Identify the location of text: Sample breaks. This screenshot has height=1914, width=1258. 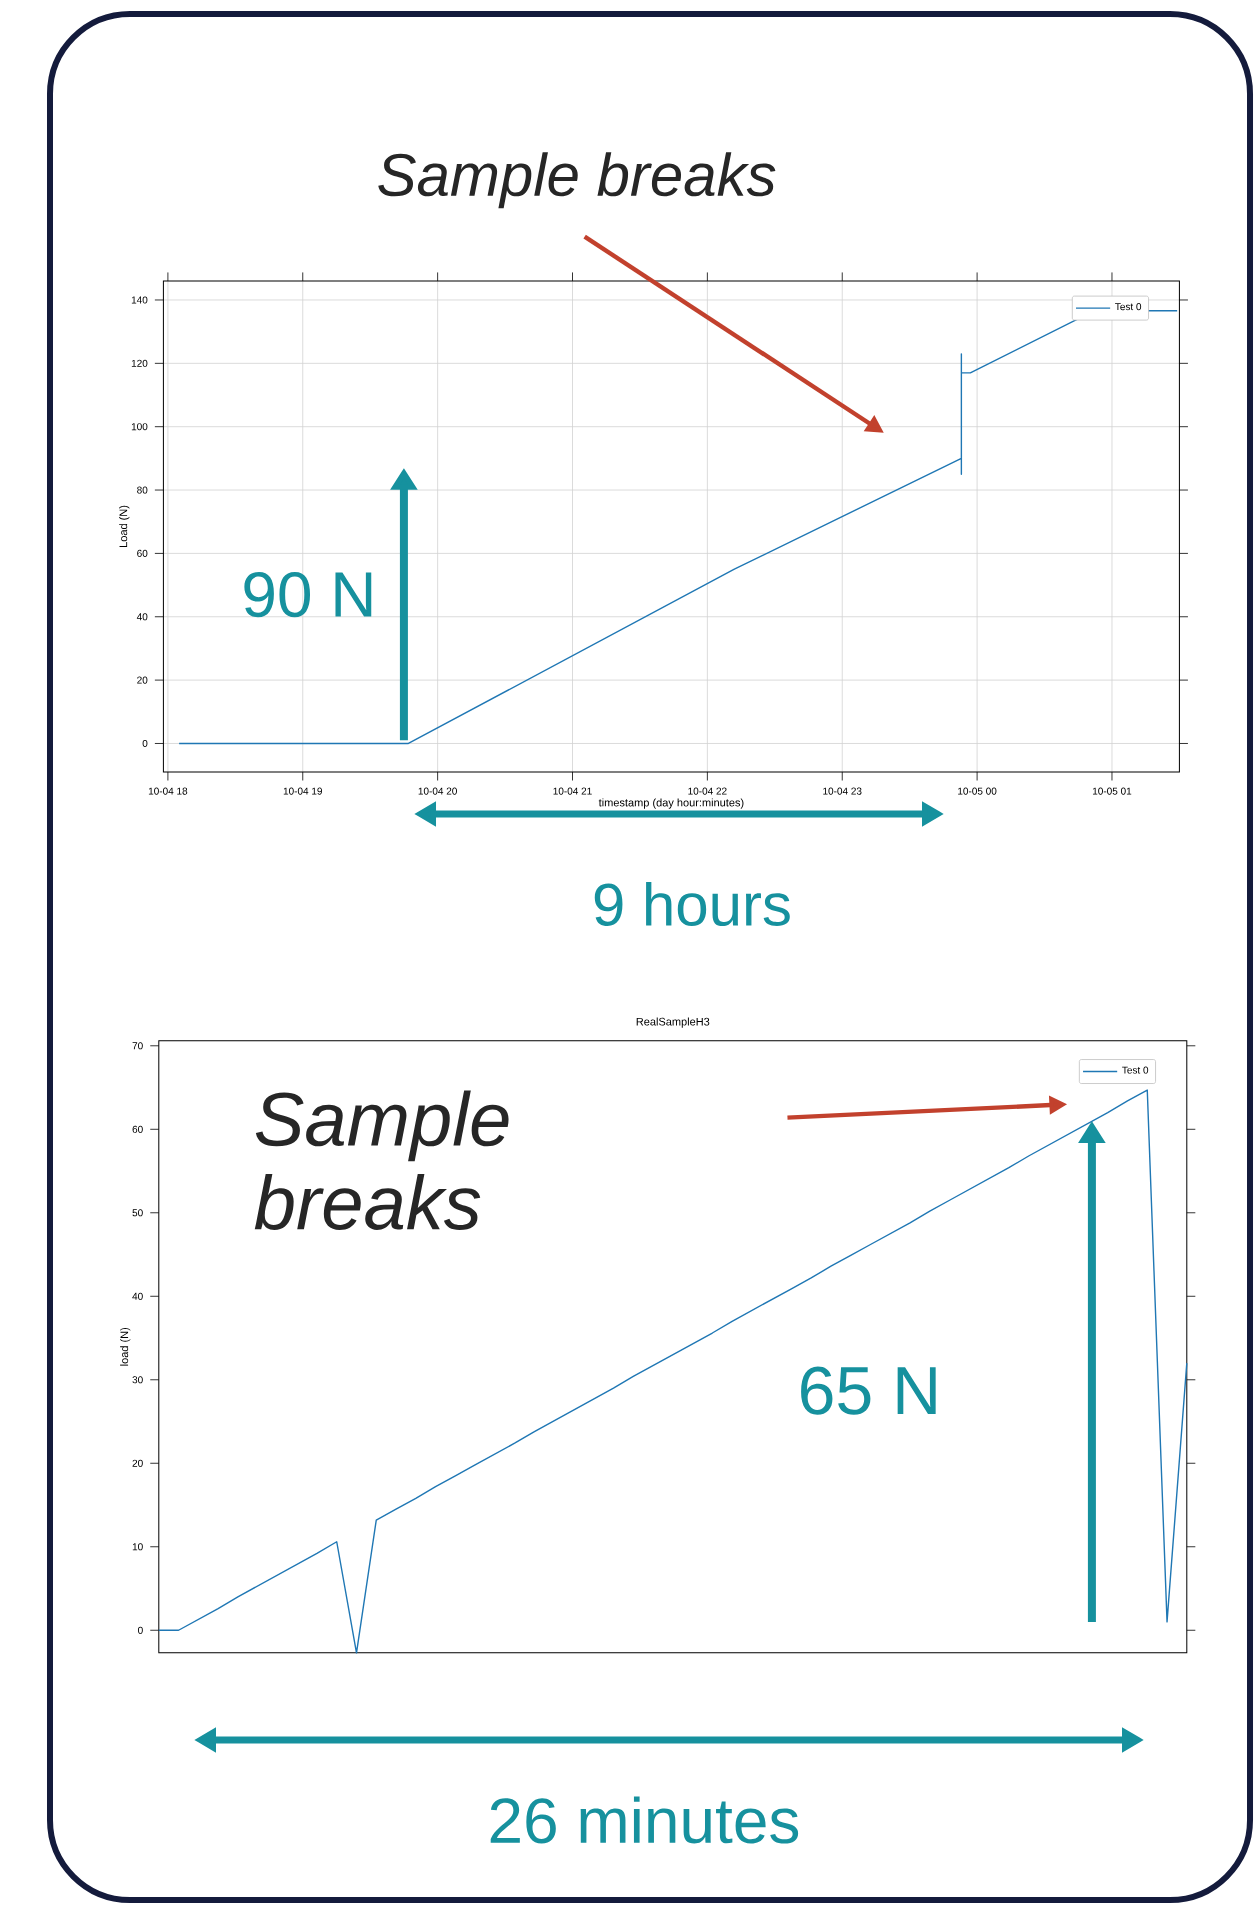
(577, 180).